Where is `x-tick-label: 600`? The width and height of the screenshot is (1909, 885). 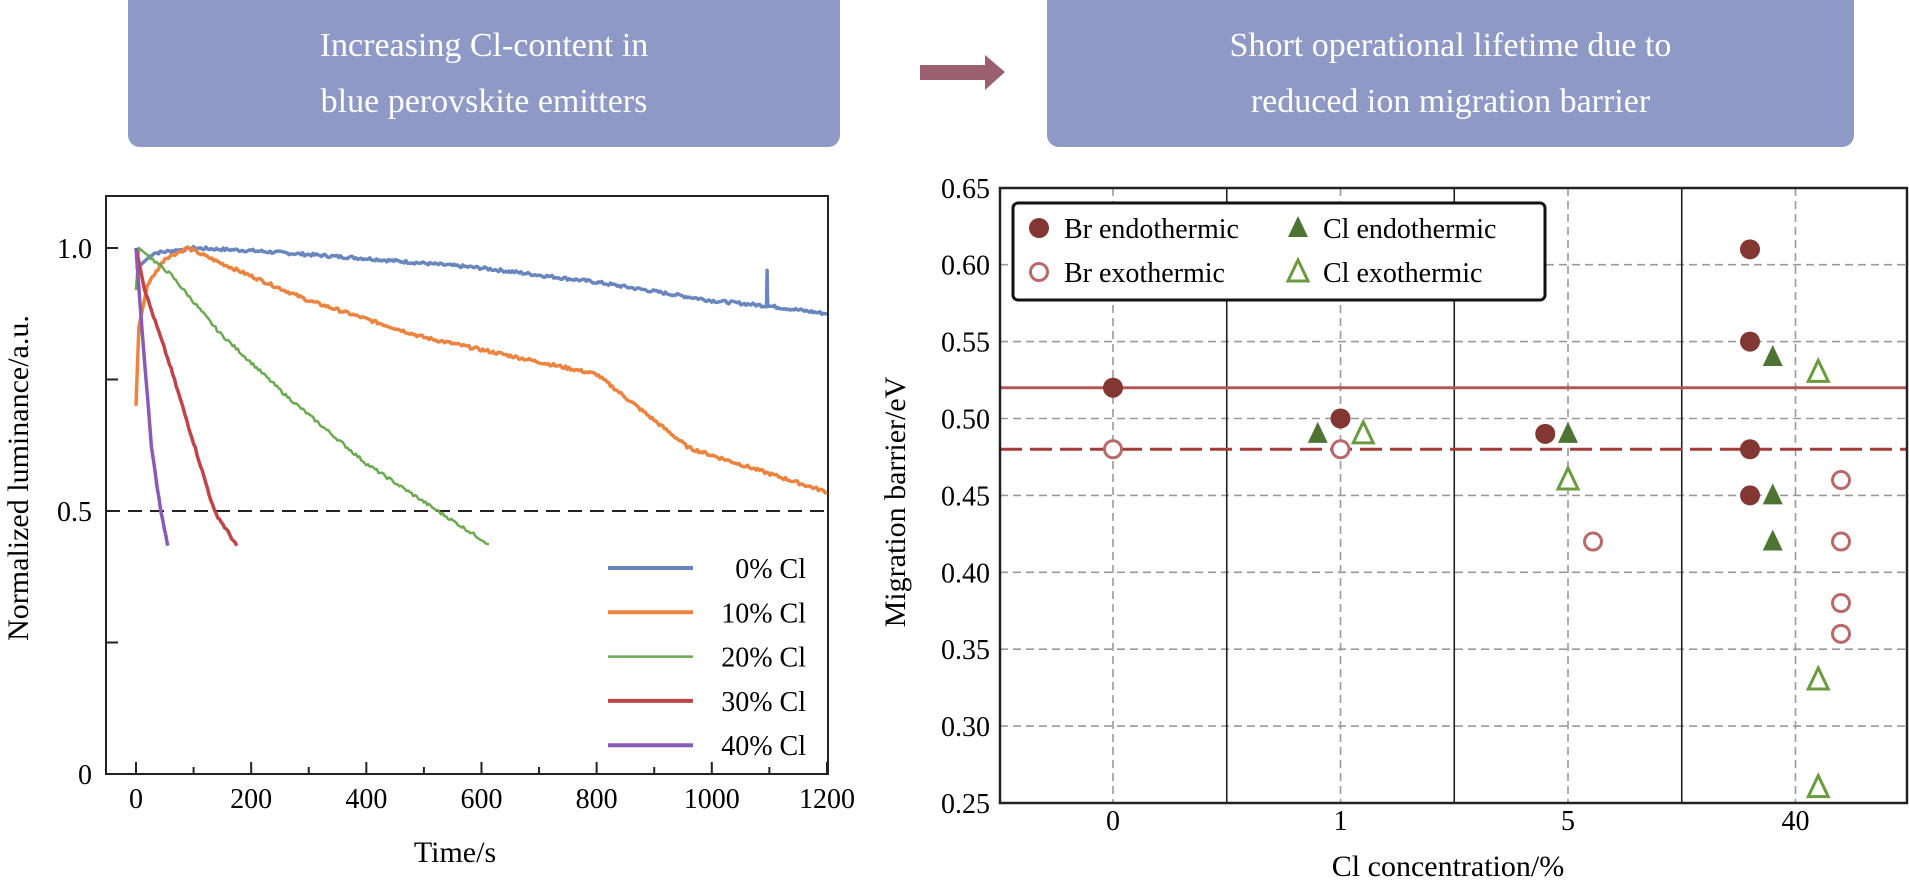
x-tick-label: 600 is located at coordinates (481, 799).